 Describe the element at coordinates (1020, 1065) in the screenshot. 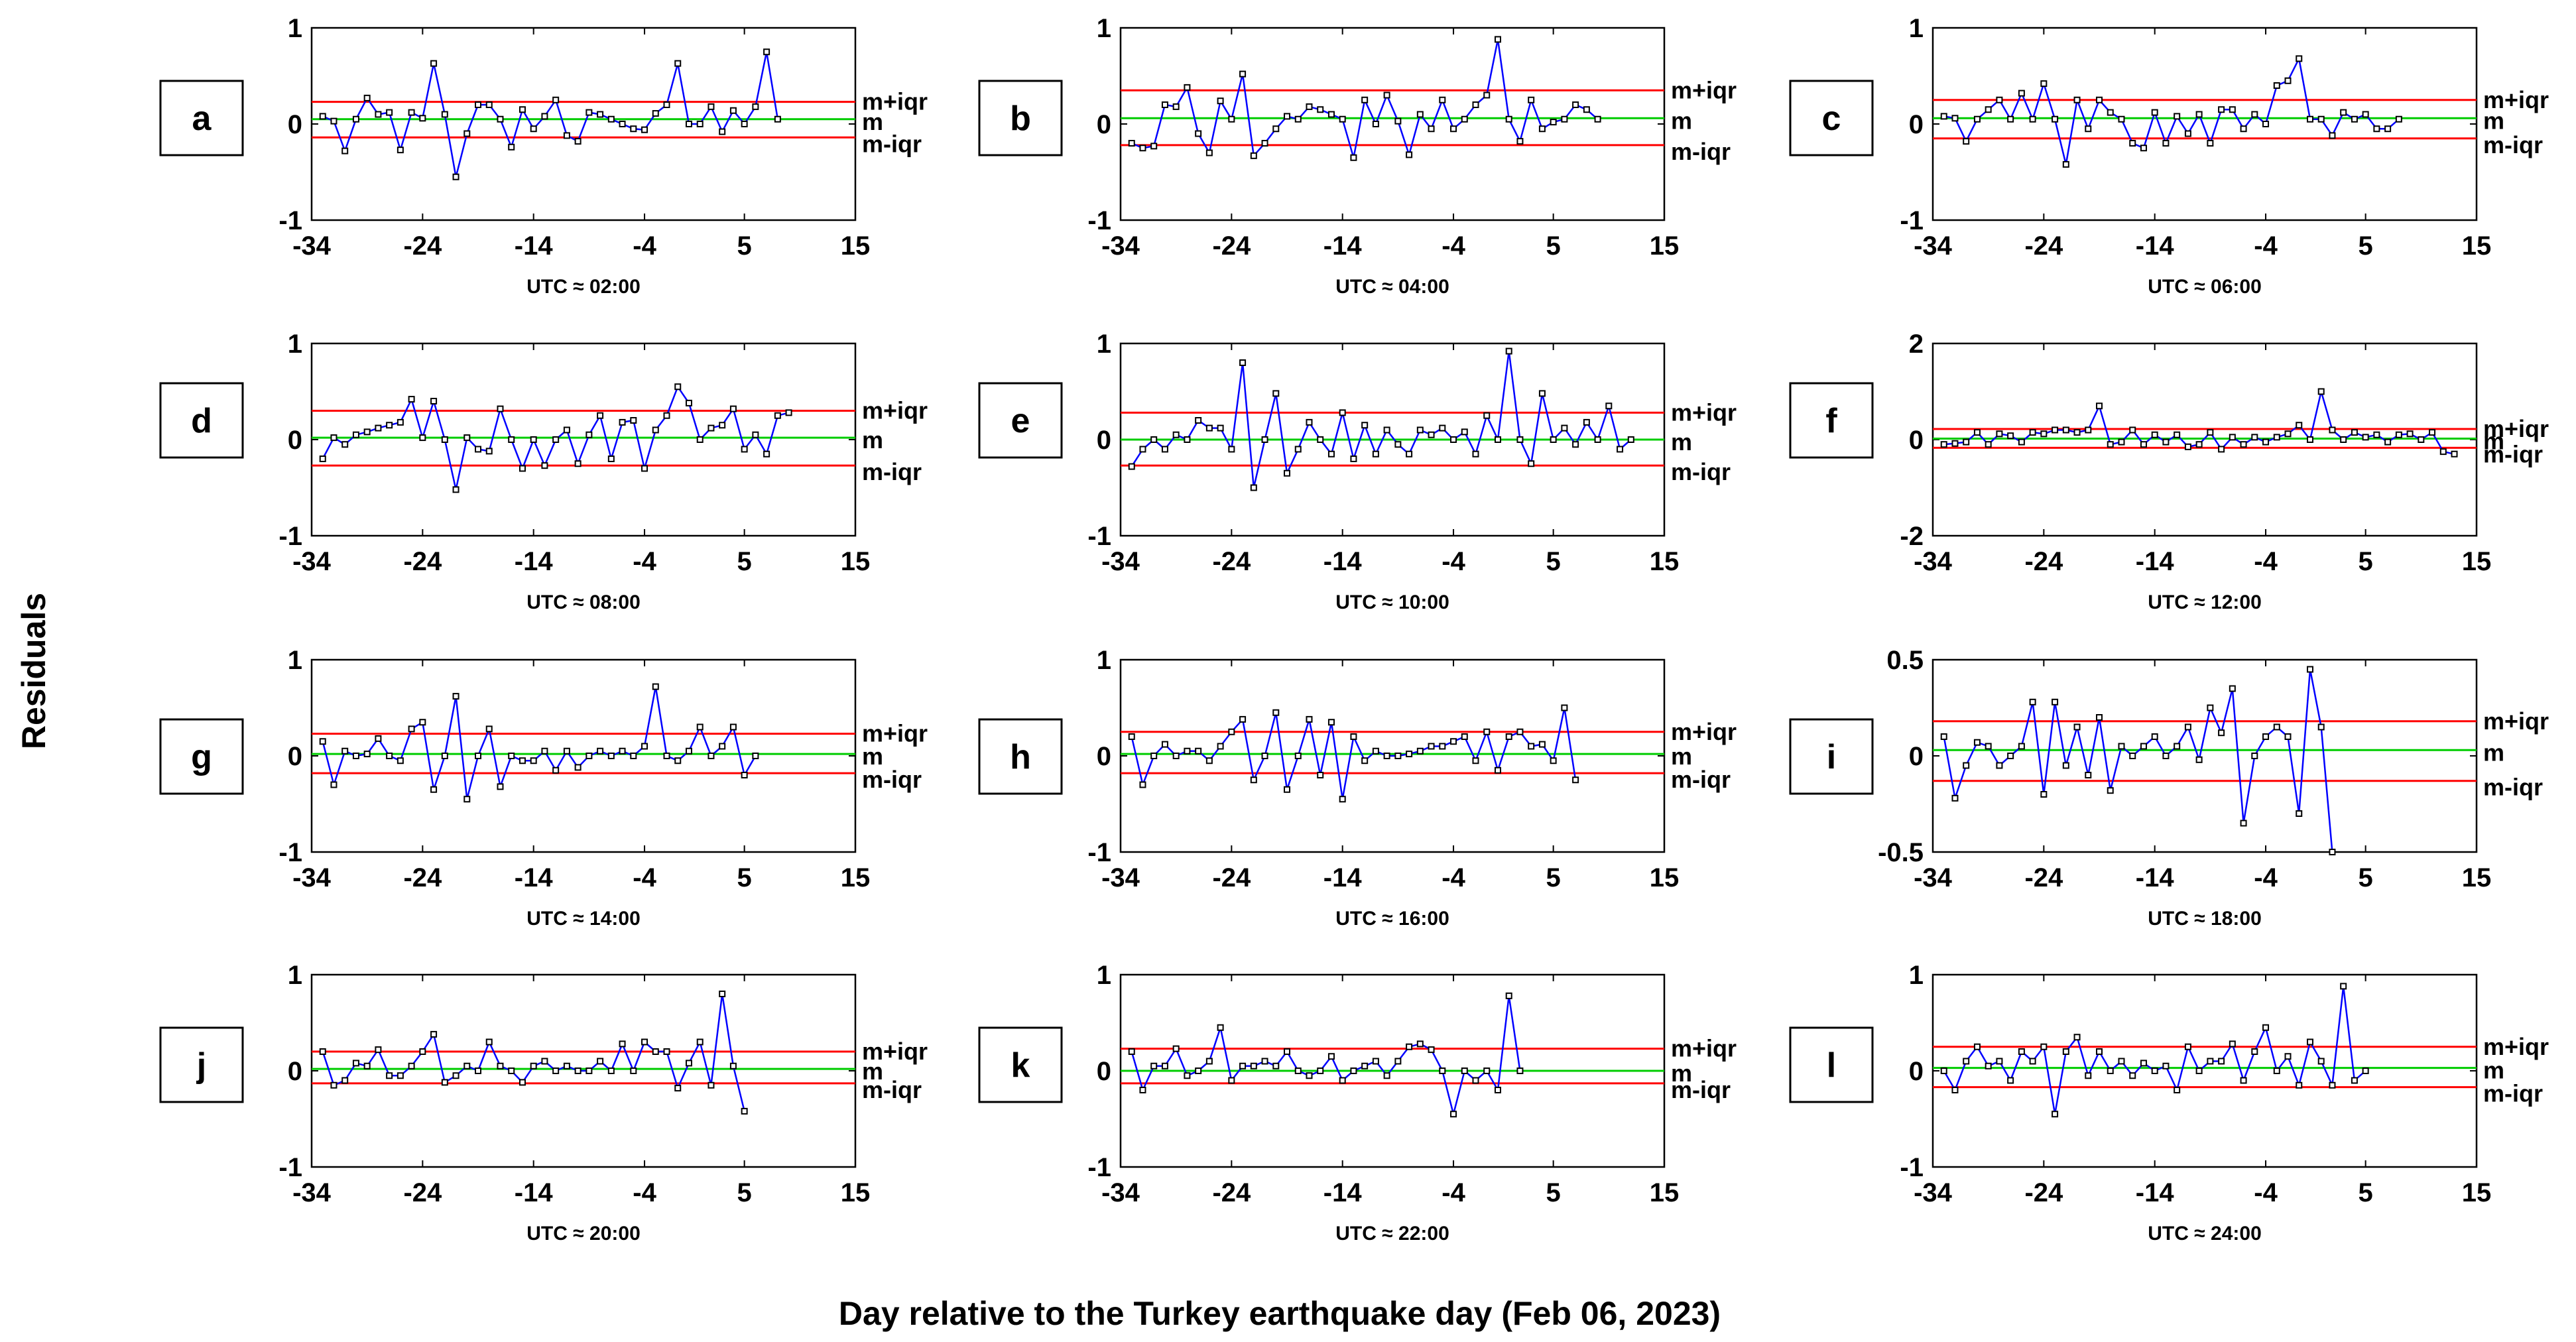

I see `panel-letter: k` at that location.